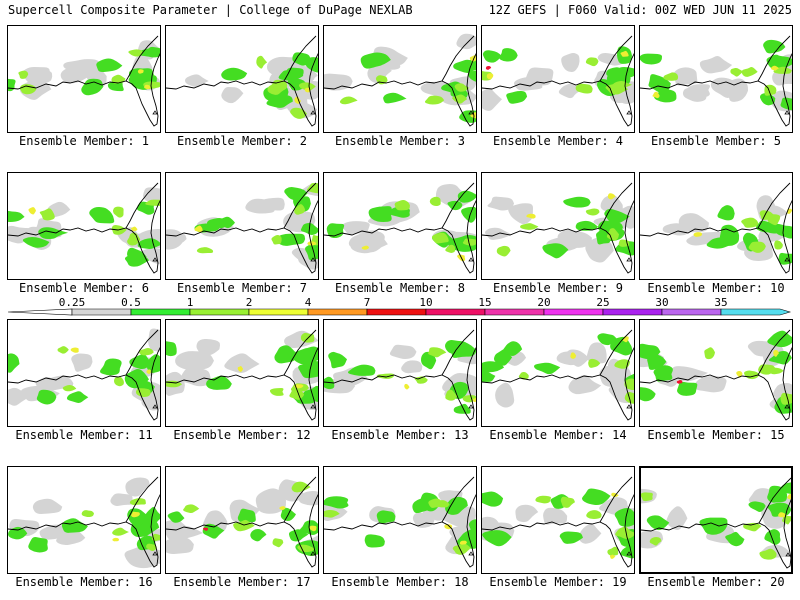 The height and width of the screenshot is (600, 800). Describe the element at coordinates (242, 141) in the screenshot. I see `ensemble-member-label: Ensemble Member: 2` at that location.